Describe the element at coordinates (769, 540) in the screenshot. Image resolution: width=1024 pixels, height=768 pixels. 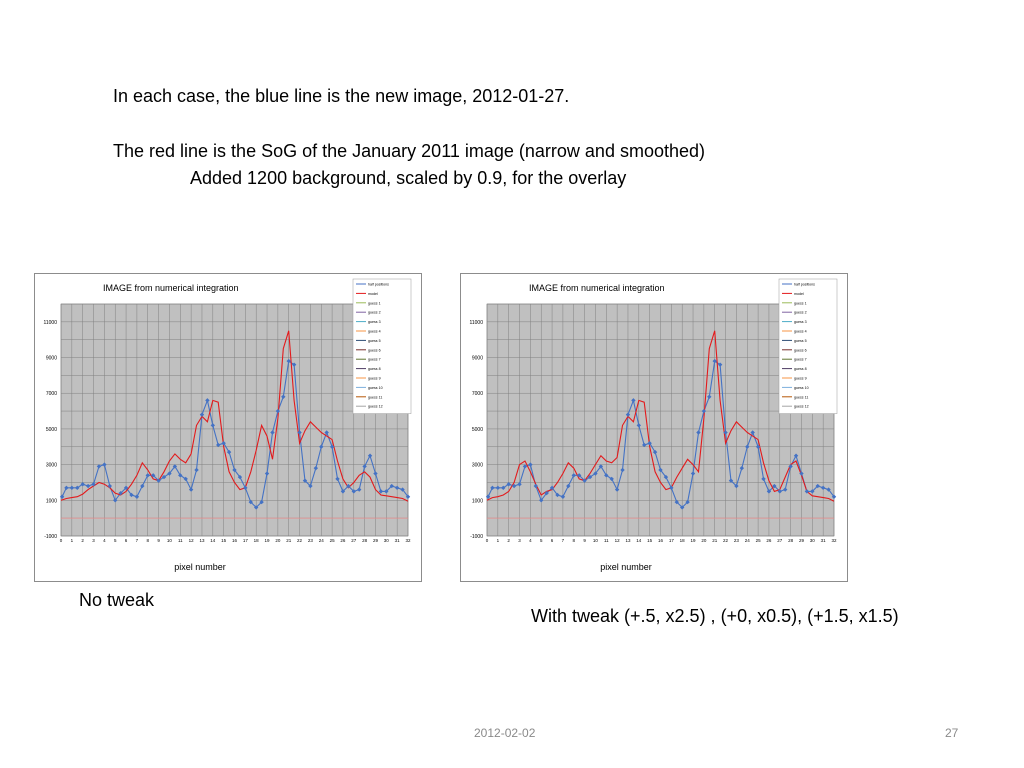
I see `x-tick-label: 26` at that location.